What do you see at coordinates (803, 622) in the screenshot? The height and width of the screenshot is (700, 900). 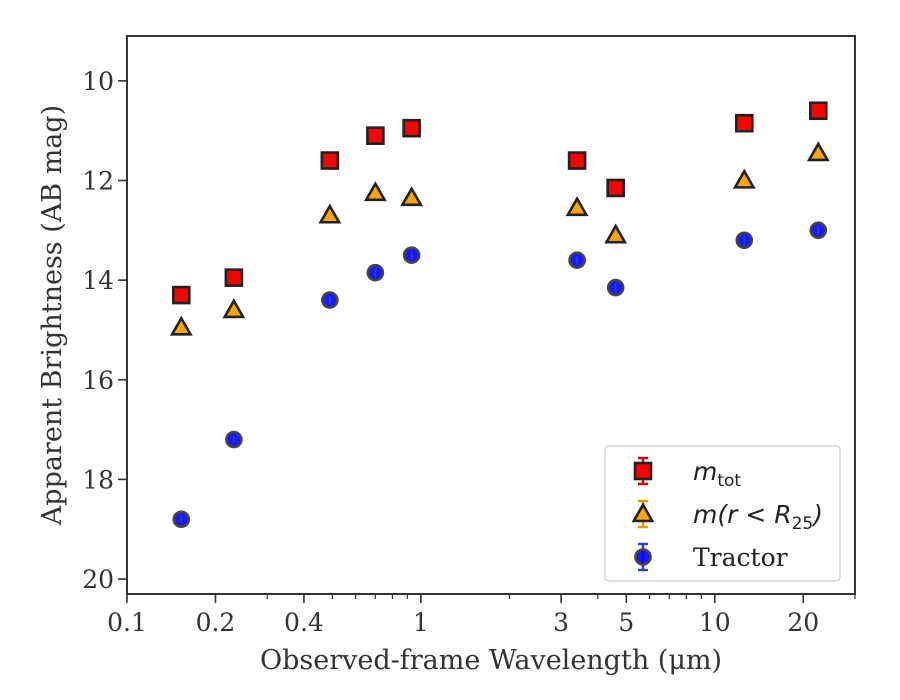 I see `x-tick-label: 20` at bounding box center [803, 622].